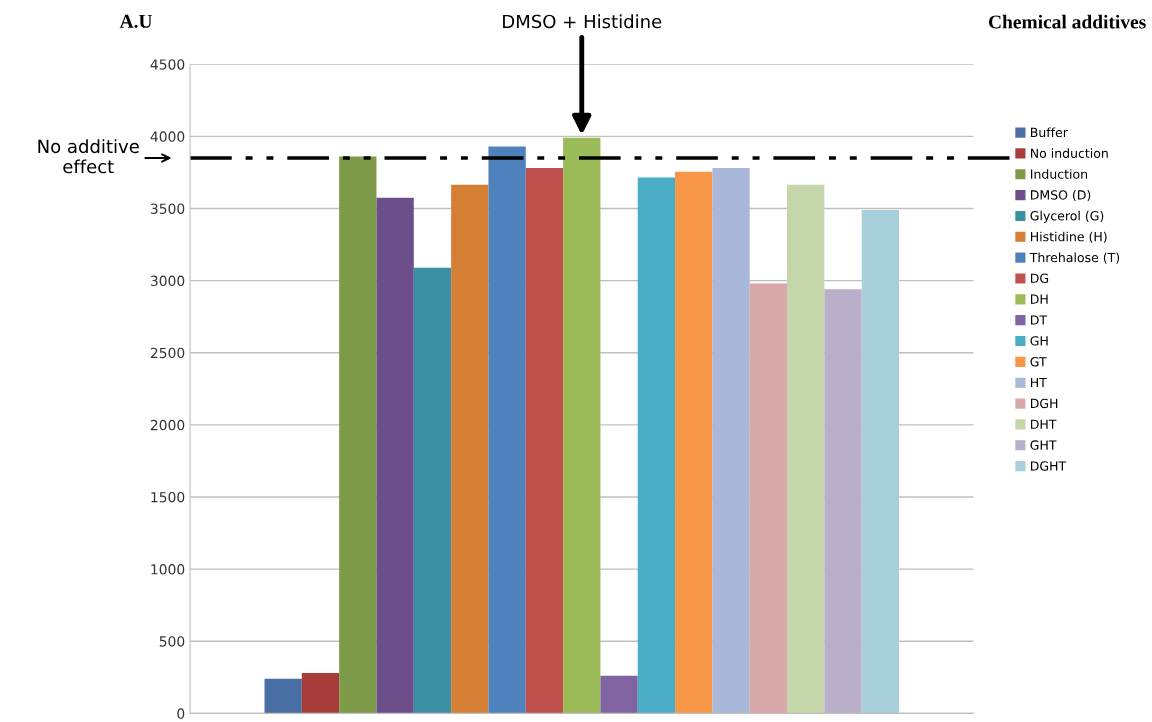 Image resolution: width=1152 pixels, height=722 pixels. Describe the element at coordinates (167, 425) in the screenshot. I see `y-tick-label: 2000` at that location.